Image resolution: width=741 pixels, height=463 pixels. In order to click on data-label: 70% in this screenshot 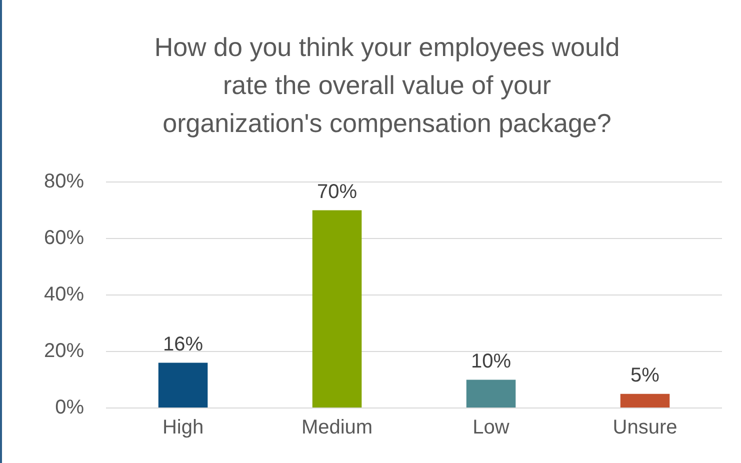, I will do `click(337, 191)`.